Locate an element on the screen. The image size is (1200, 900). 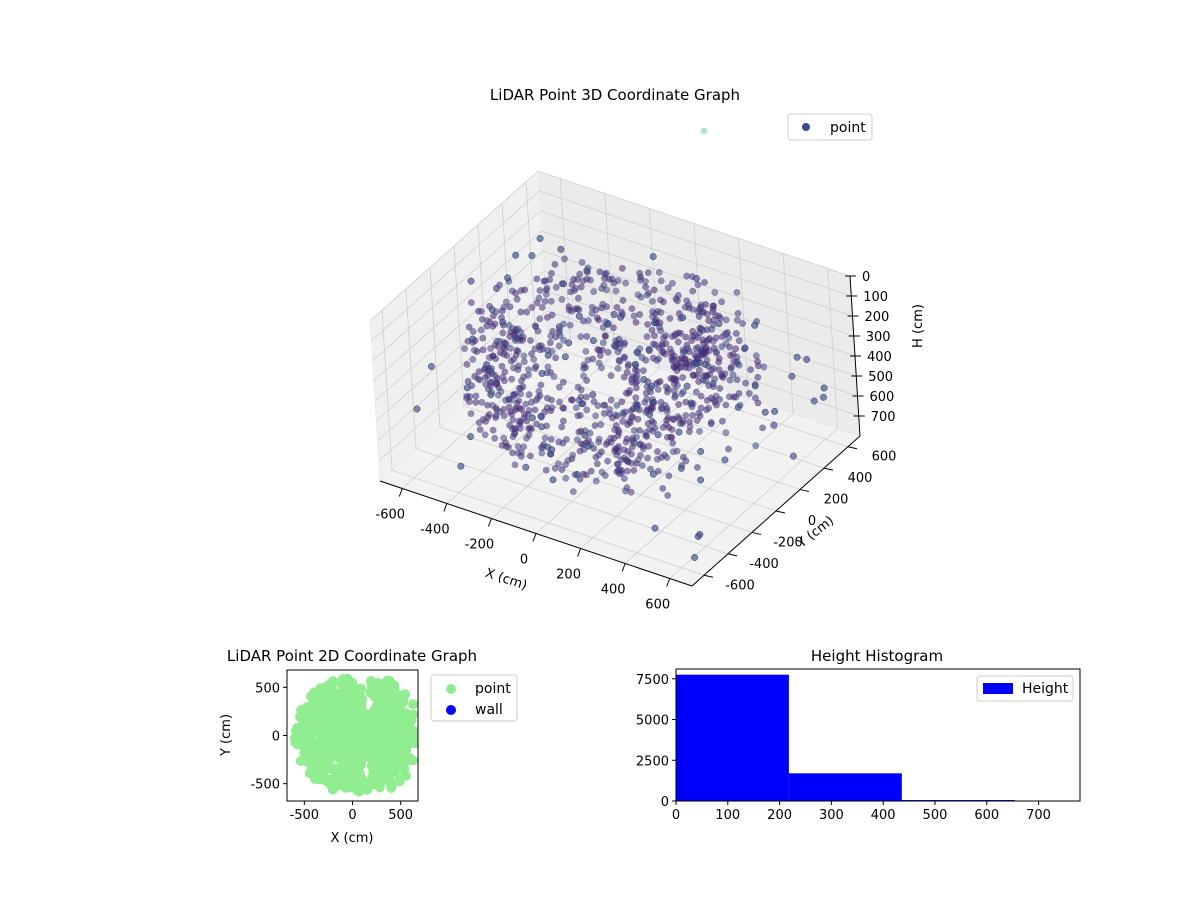
legend-3d: point is located at coordinates (830, 127).